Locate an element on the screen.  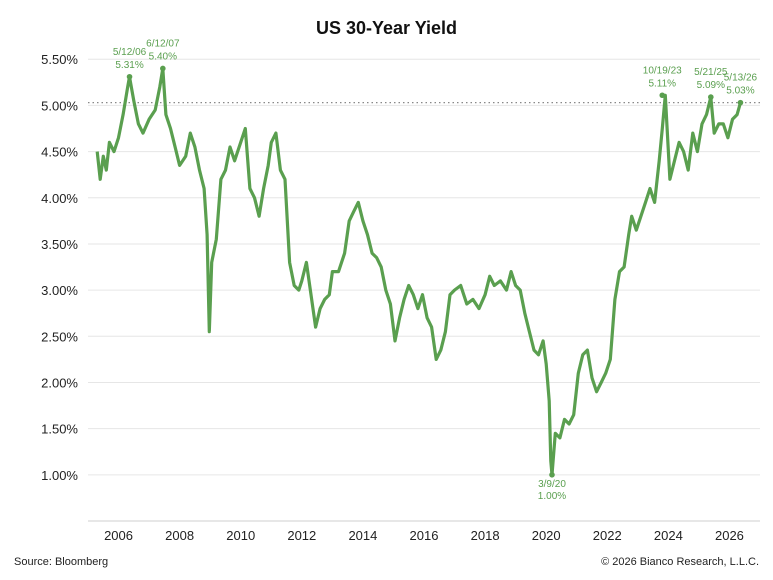
y-tick-label: 5.00% is located at coordinates (59, 105).